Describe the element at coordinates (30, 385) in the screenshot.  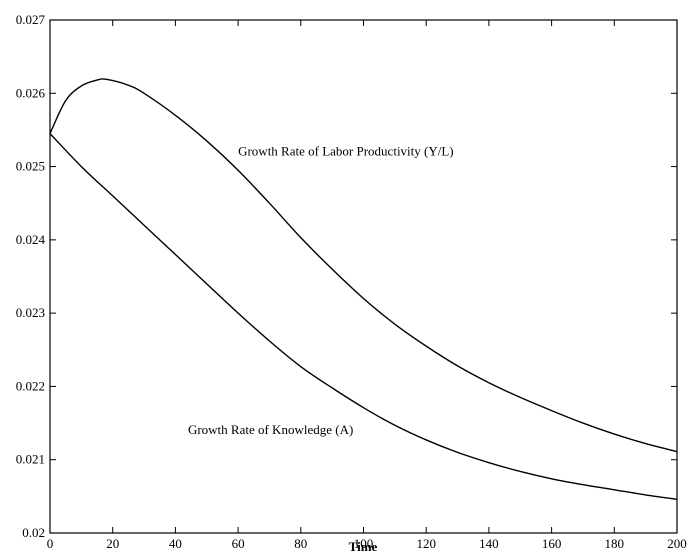
I see `y-tick-label: 0.022` at that location.